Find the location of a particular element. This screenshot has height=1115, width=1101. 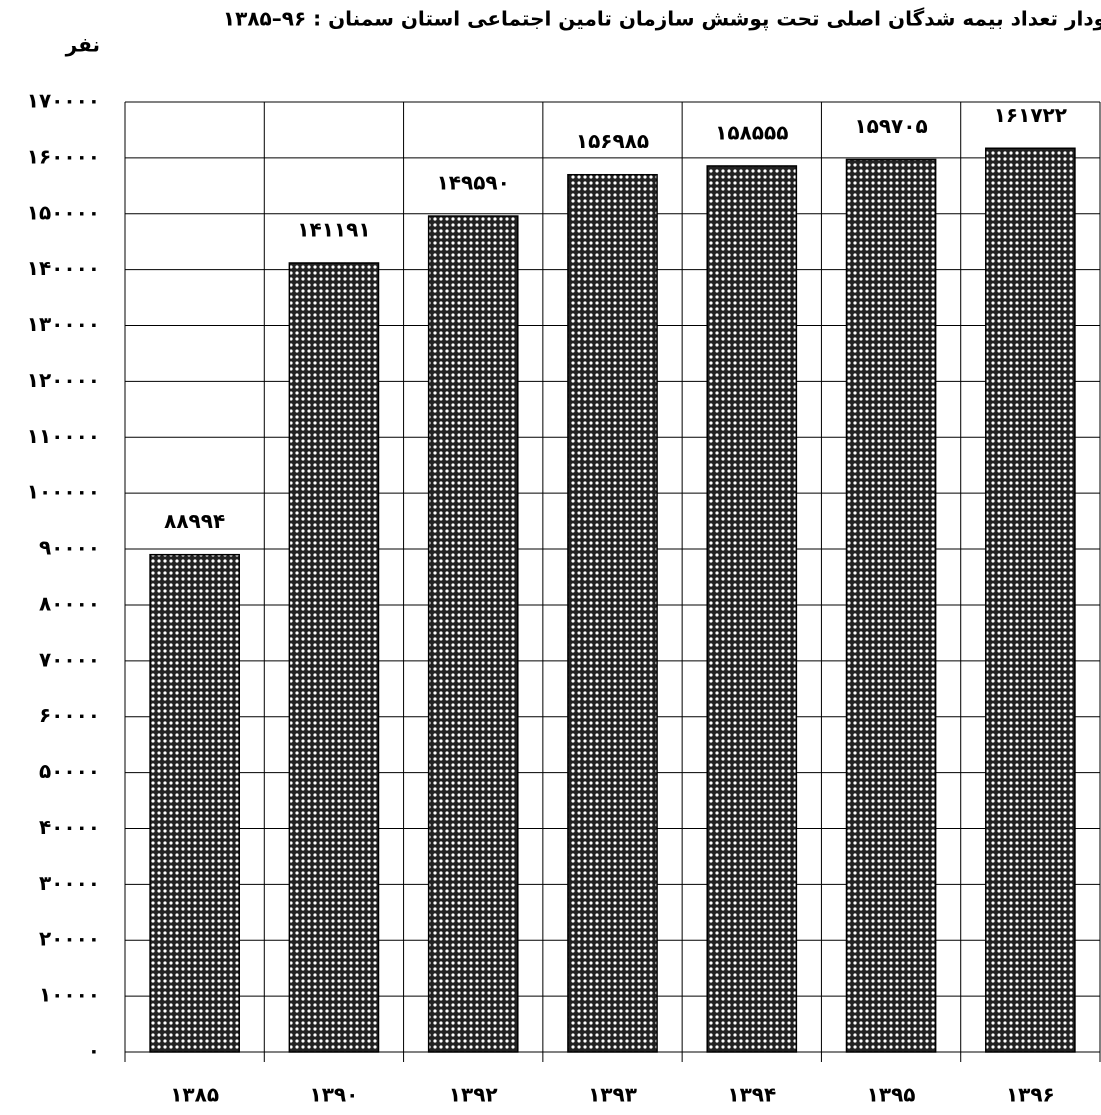

data-label: ۱۵۸۵۵۵ is located at coordinates (751, 132).